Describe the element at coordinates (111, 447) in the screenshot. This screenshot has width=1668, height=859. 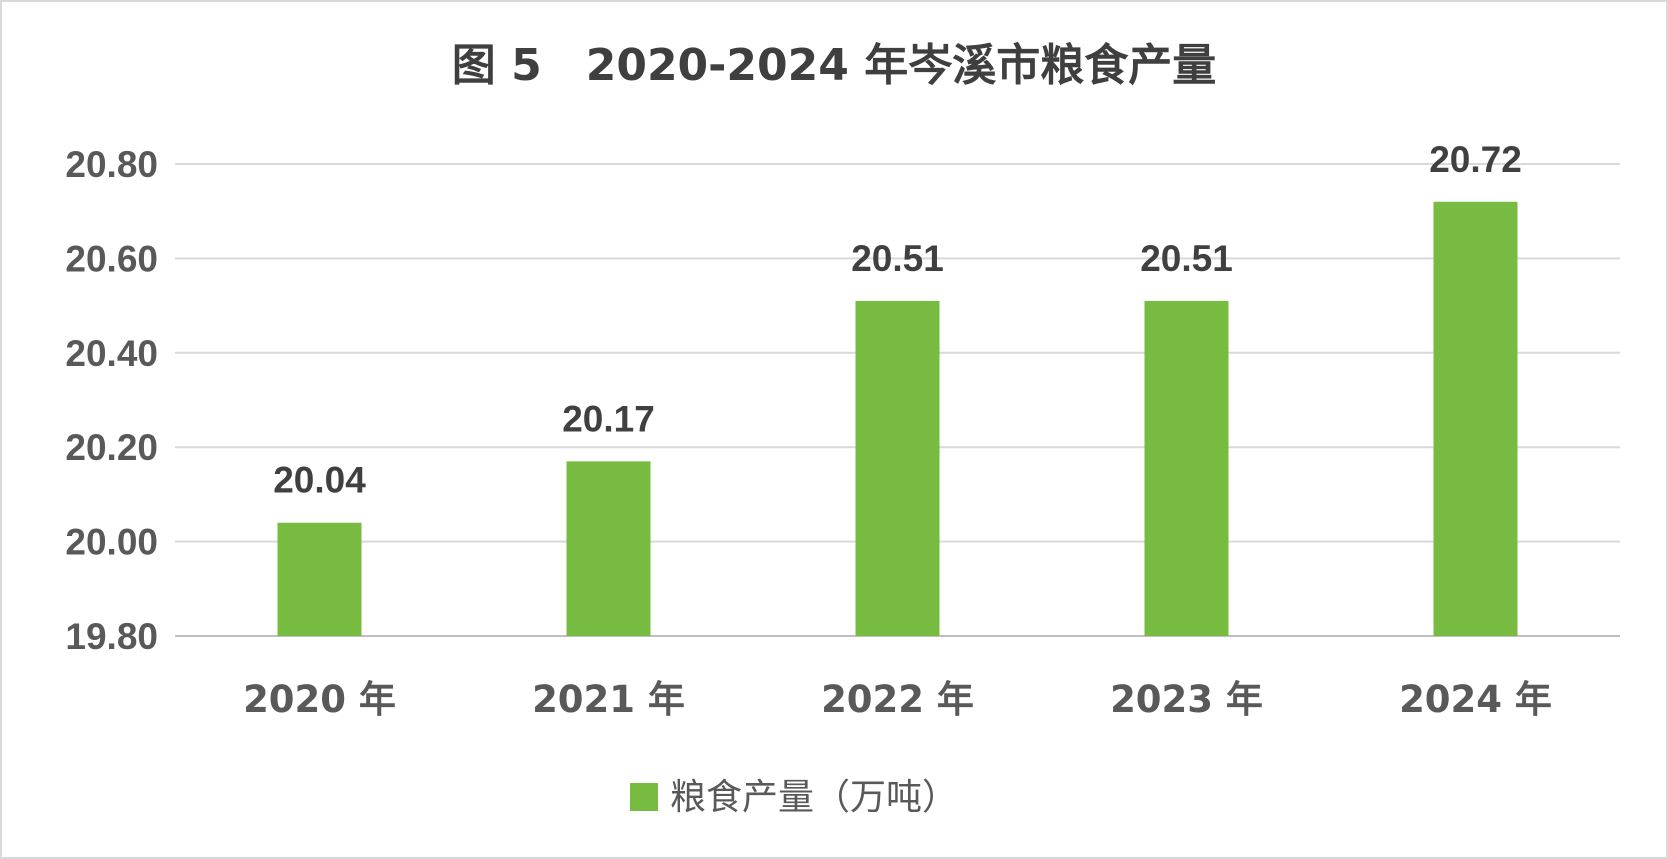
I see `y-tick-label: 20.20` at that location.